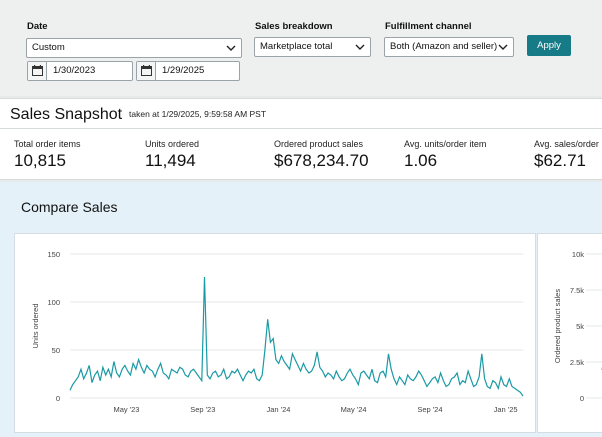 This screenshot has height=437, width=602. I want to click on divider, so click(301, 128).